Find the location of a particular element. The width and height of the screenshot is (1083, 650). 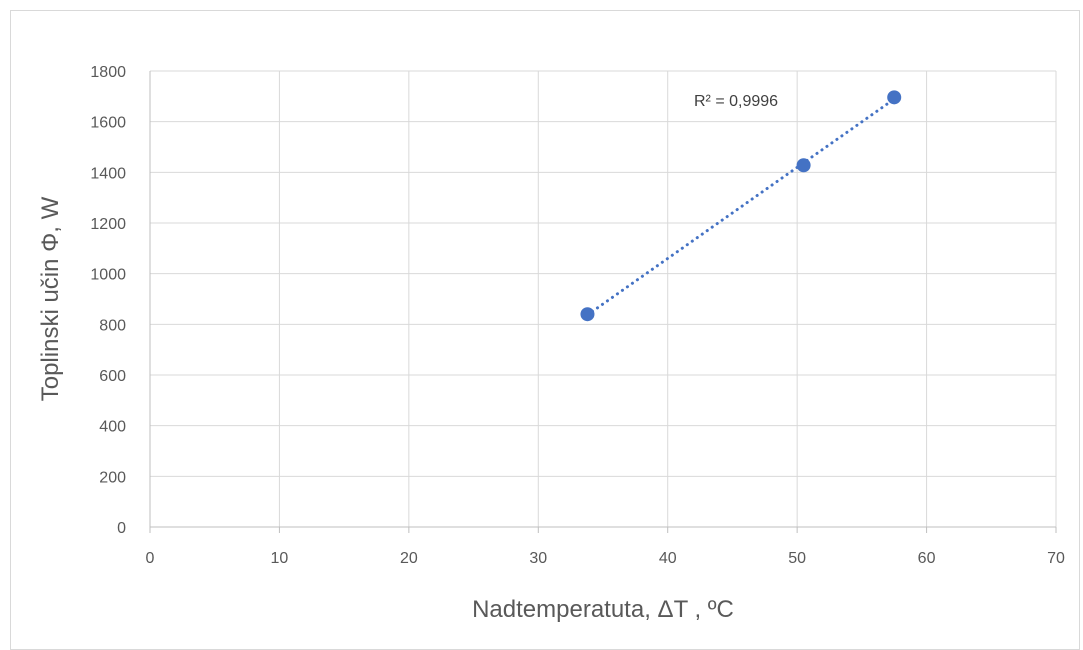

y-tick-label: 600 is located at coordinates (112, 376).